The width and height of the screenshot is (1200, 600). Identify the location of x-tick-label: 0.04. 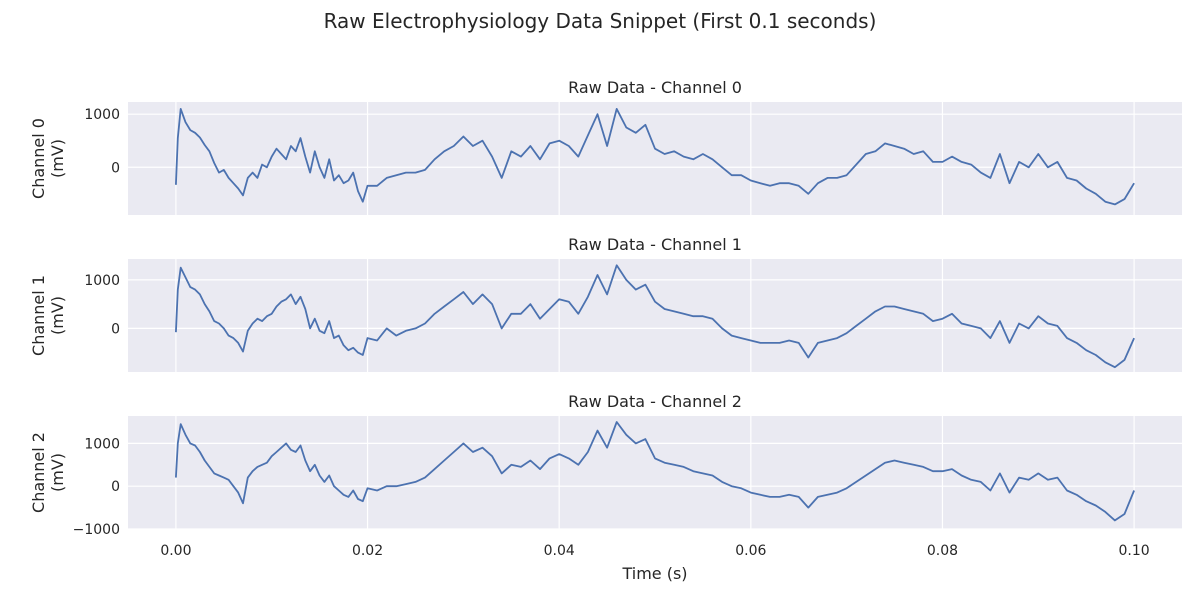
(559, 551).